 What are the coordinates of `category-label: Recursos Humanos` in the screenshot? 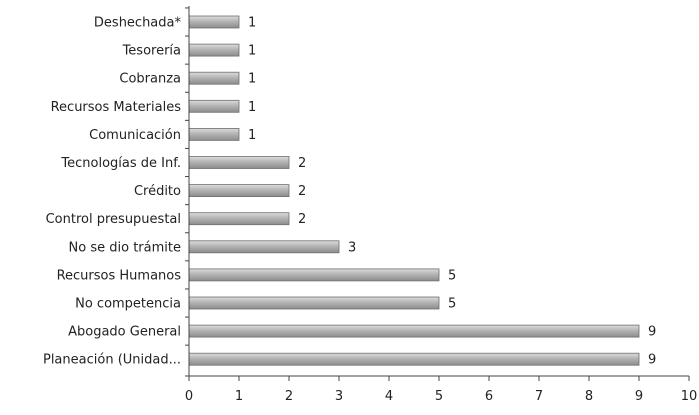 It's located at (119, 275).